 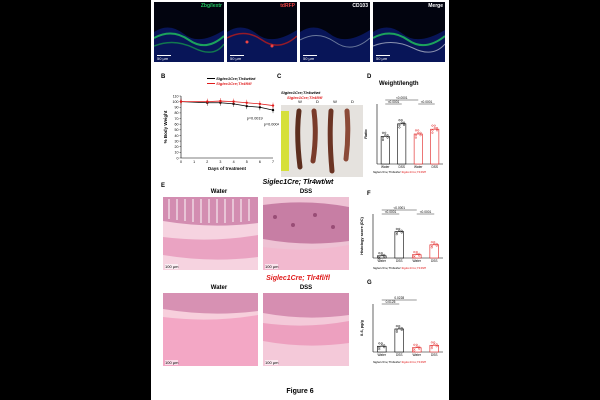 What do you see at coordinates (177, 147) in the screenshot?
I see `y-tick-label: 20` at bounding box center [177, 147].